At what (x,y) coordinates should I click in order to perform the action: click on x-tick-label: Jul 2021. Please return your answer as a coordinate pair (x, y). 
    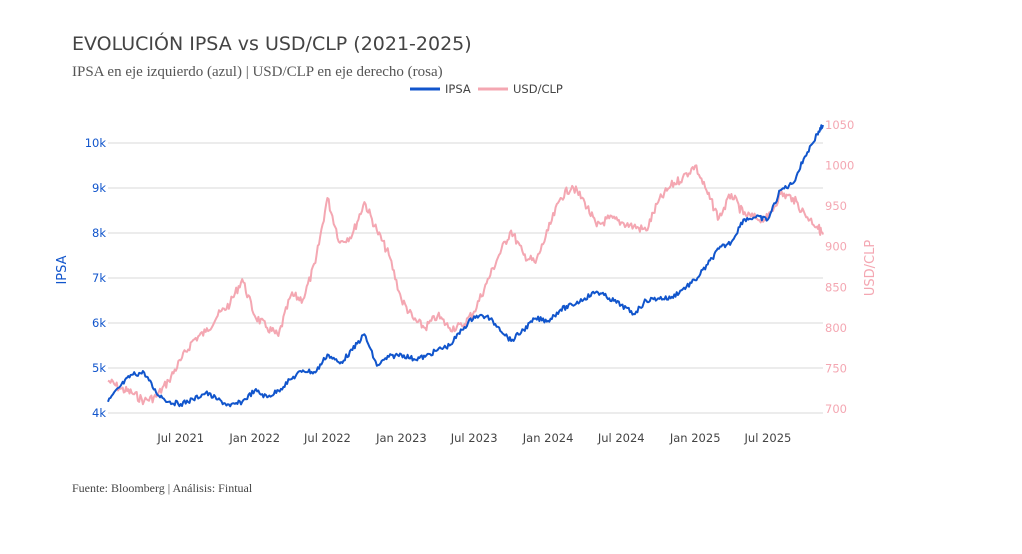
    Looking at the image, I should click on (180, 438).